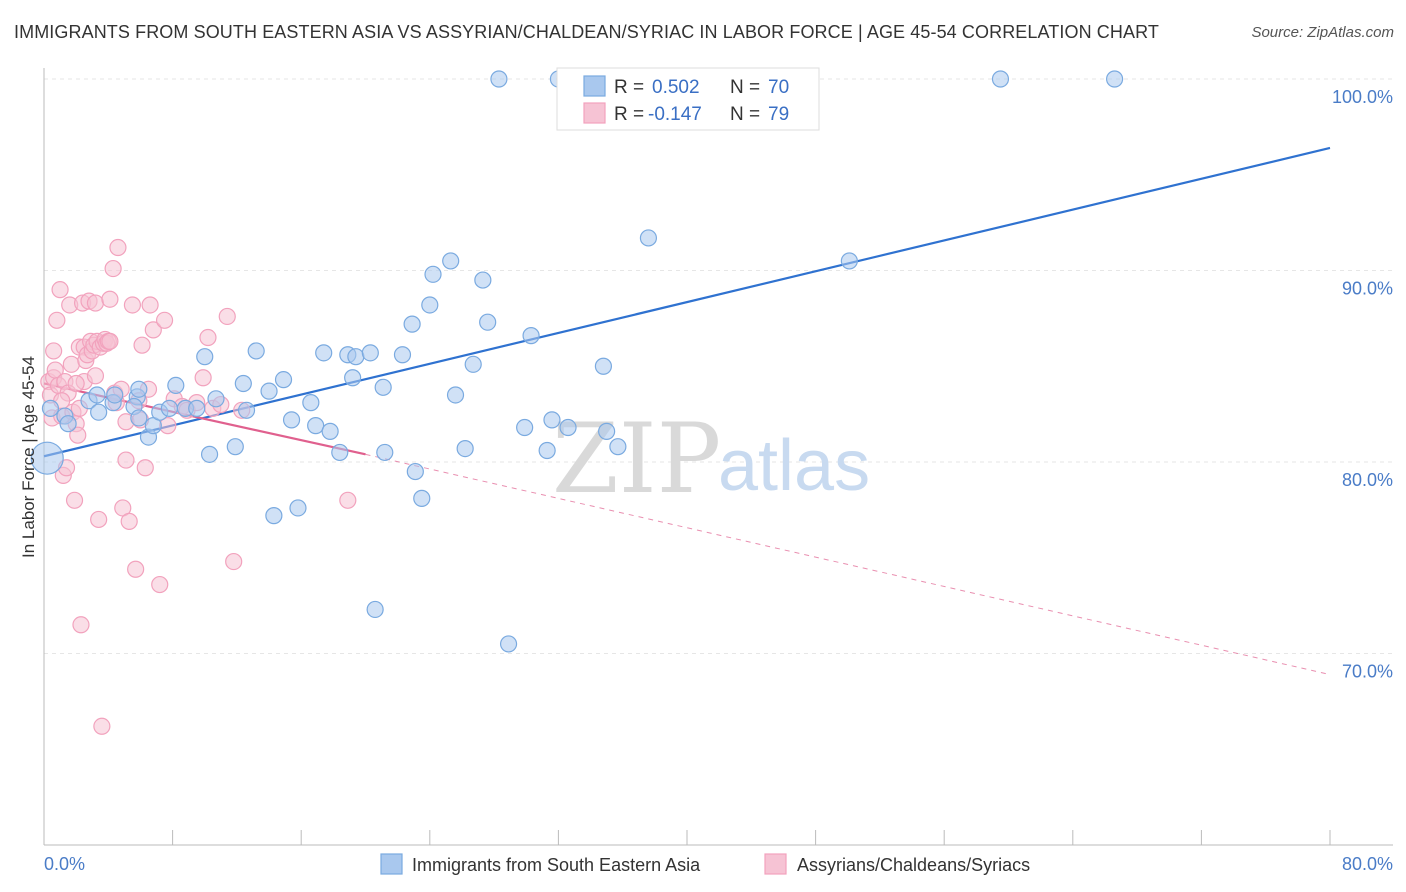 This screenshot has height=892, width=1406. Describe the element at coordinates (1322, 32) in the screenshot. I see `source-label: Source: ZipAtlas.com` at that location.